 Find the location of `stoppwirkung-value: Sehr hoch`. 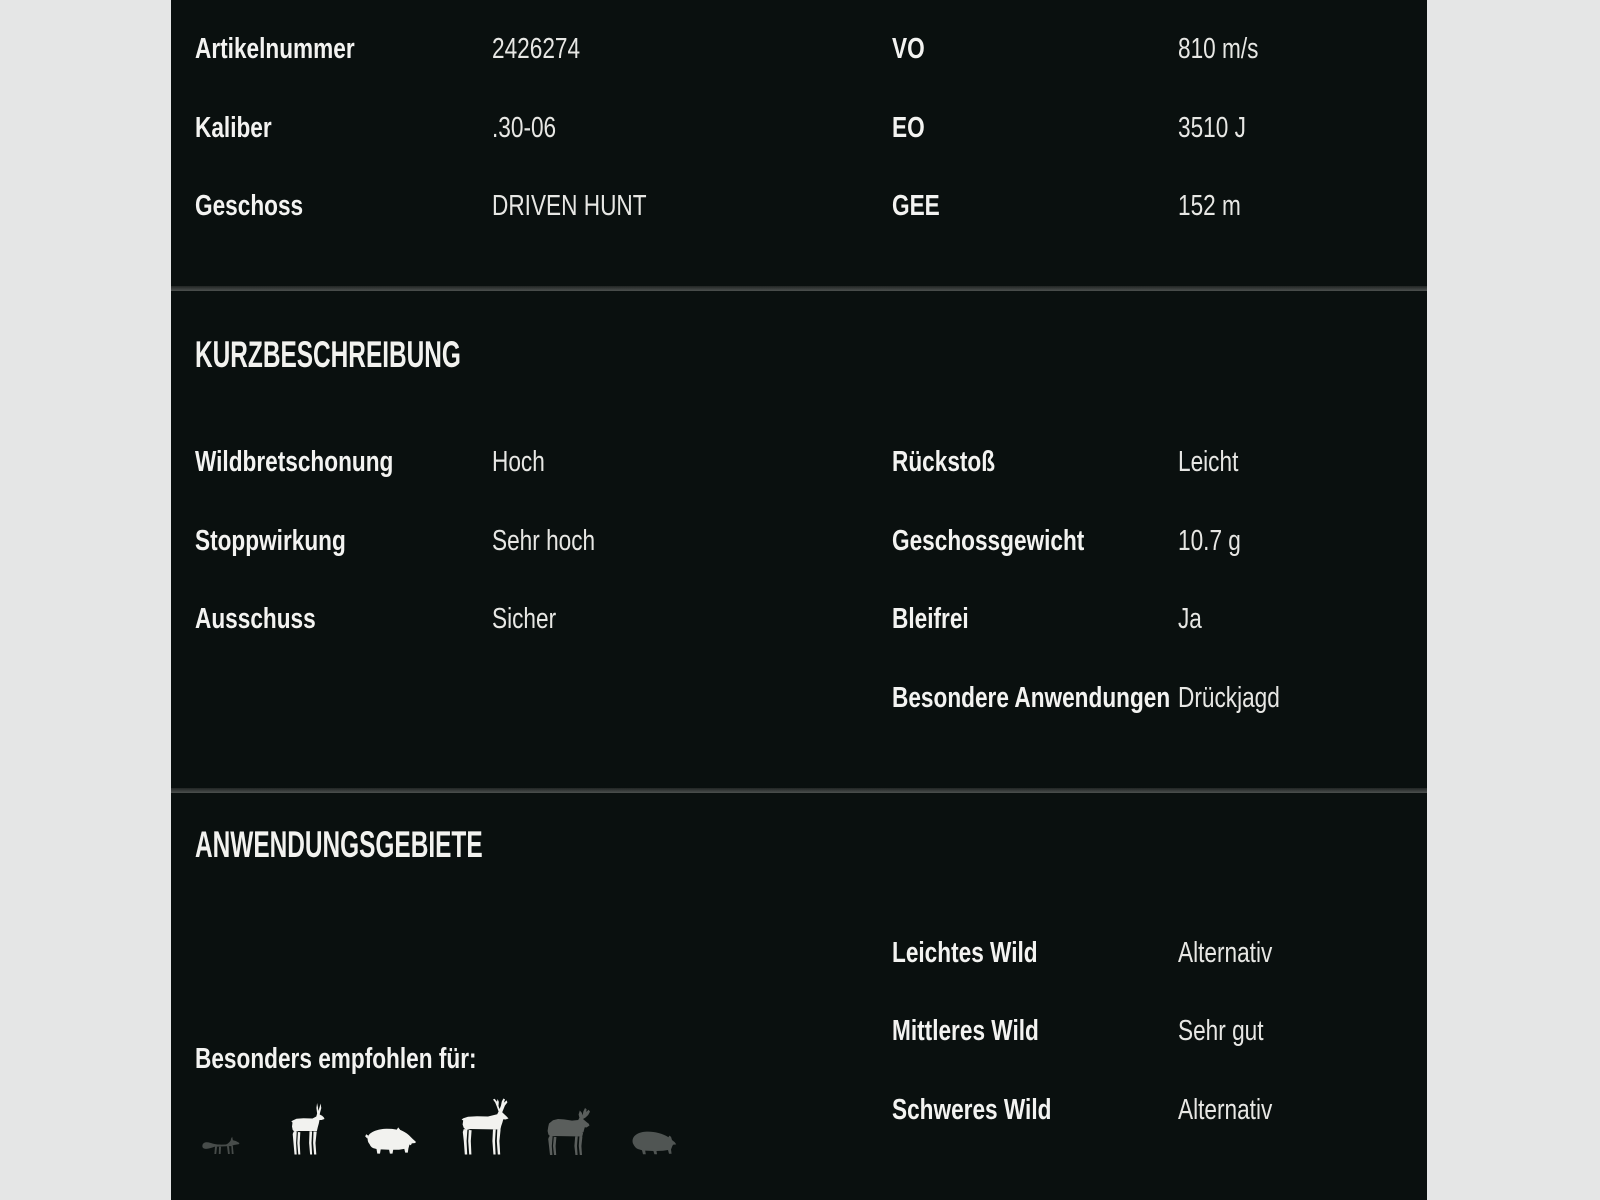

stoppwirkung-value: Sehr hoch is located at coordinates (544, 541).